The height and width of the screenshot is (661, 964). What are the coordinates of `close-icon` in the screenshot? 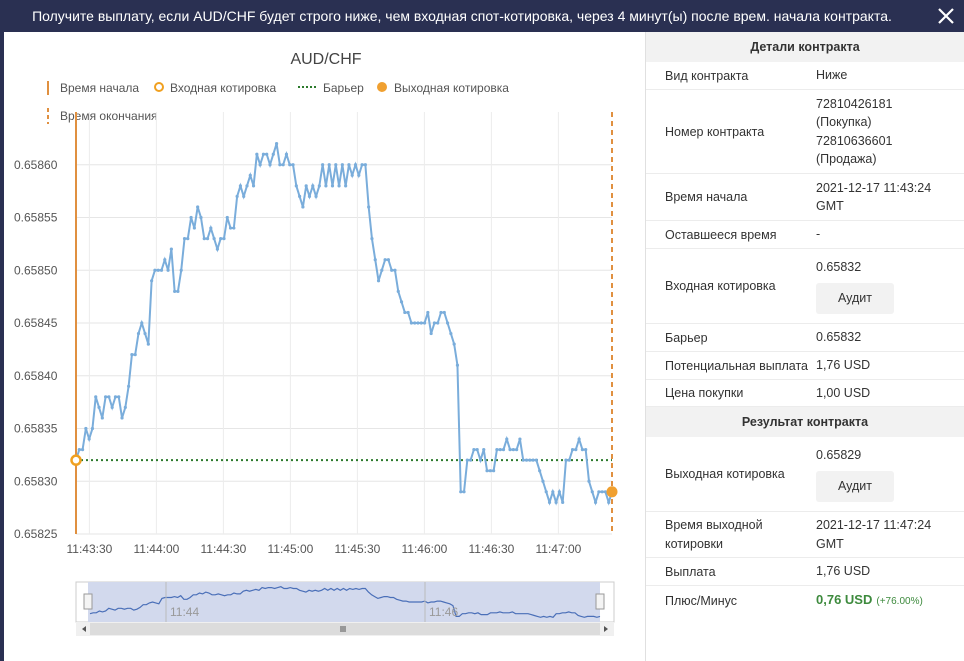 It's located at (946, 16).